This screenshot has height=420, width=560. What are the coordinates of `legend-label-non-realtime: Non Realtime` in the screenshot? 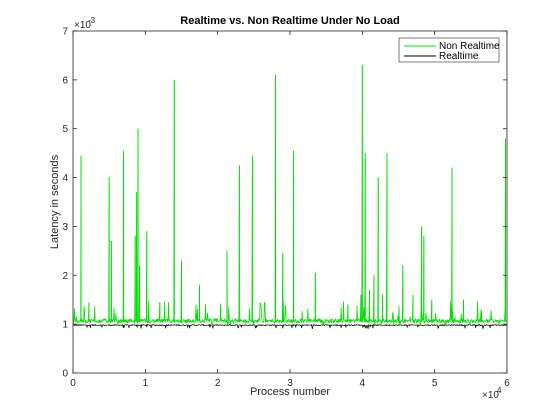 It's located at (469, 46).